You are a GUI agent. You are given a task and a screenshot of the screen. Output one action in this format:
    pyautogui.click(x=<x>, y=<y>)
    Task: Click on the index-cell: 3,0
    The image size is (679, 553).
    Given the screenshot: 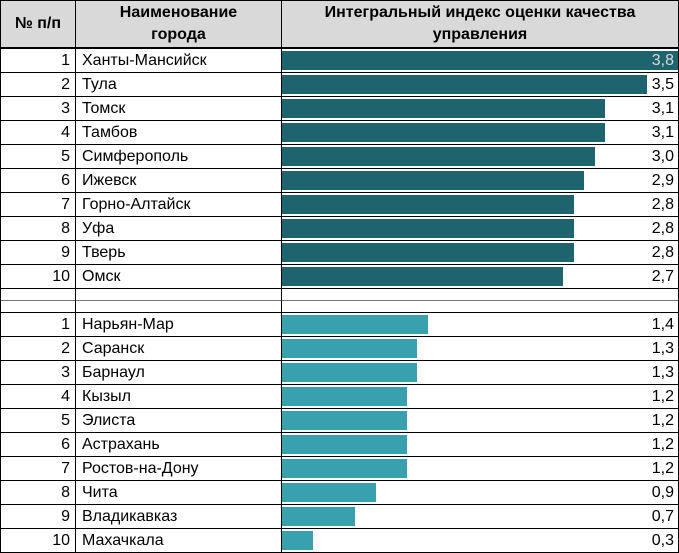 What is the action you would take?
    pyautogui.click(x=480, y=156)
    